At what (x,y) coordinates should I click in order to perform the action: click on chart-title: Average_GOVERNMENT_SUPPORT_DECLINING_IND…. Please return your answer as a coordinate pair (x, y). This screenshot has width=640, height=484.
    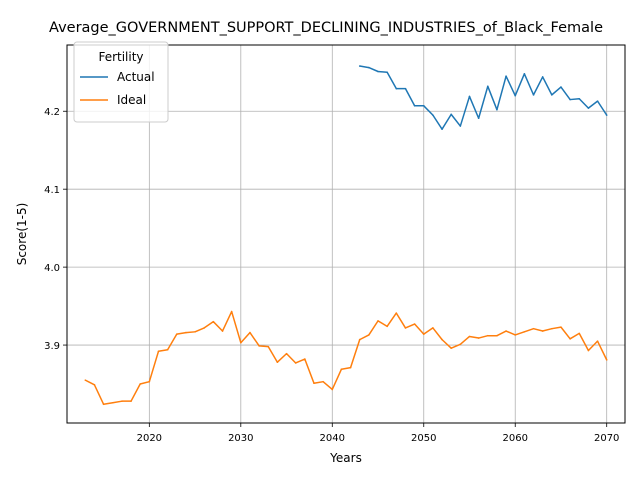
    Looking at the image, I should click on (326, 28).